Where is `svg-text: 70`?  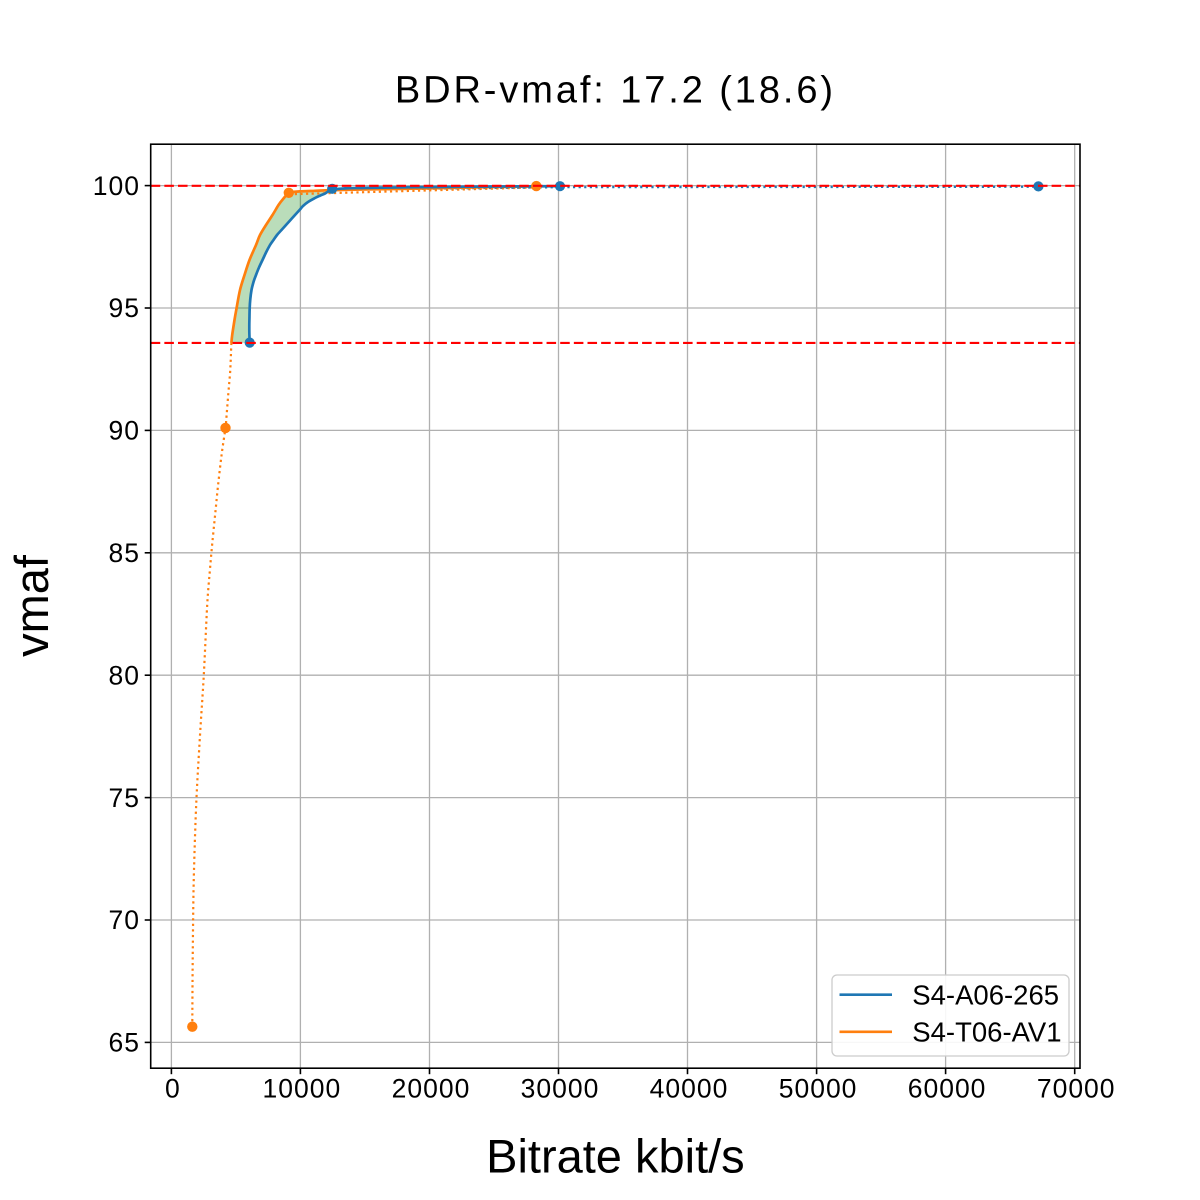 svg-text: 70 is located at coordinates (124, 920).